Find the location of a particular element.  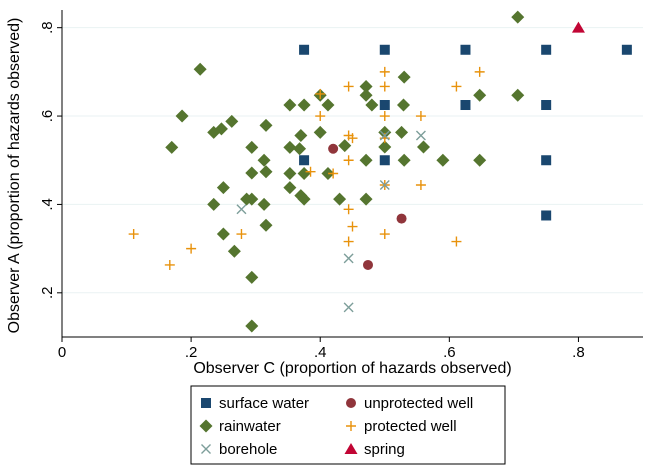

legend-marker-spring is located at coordinates (351, 448).